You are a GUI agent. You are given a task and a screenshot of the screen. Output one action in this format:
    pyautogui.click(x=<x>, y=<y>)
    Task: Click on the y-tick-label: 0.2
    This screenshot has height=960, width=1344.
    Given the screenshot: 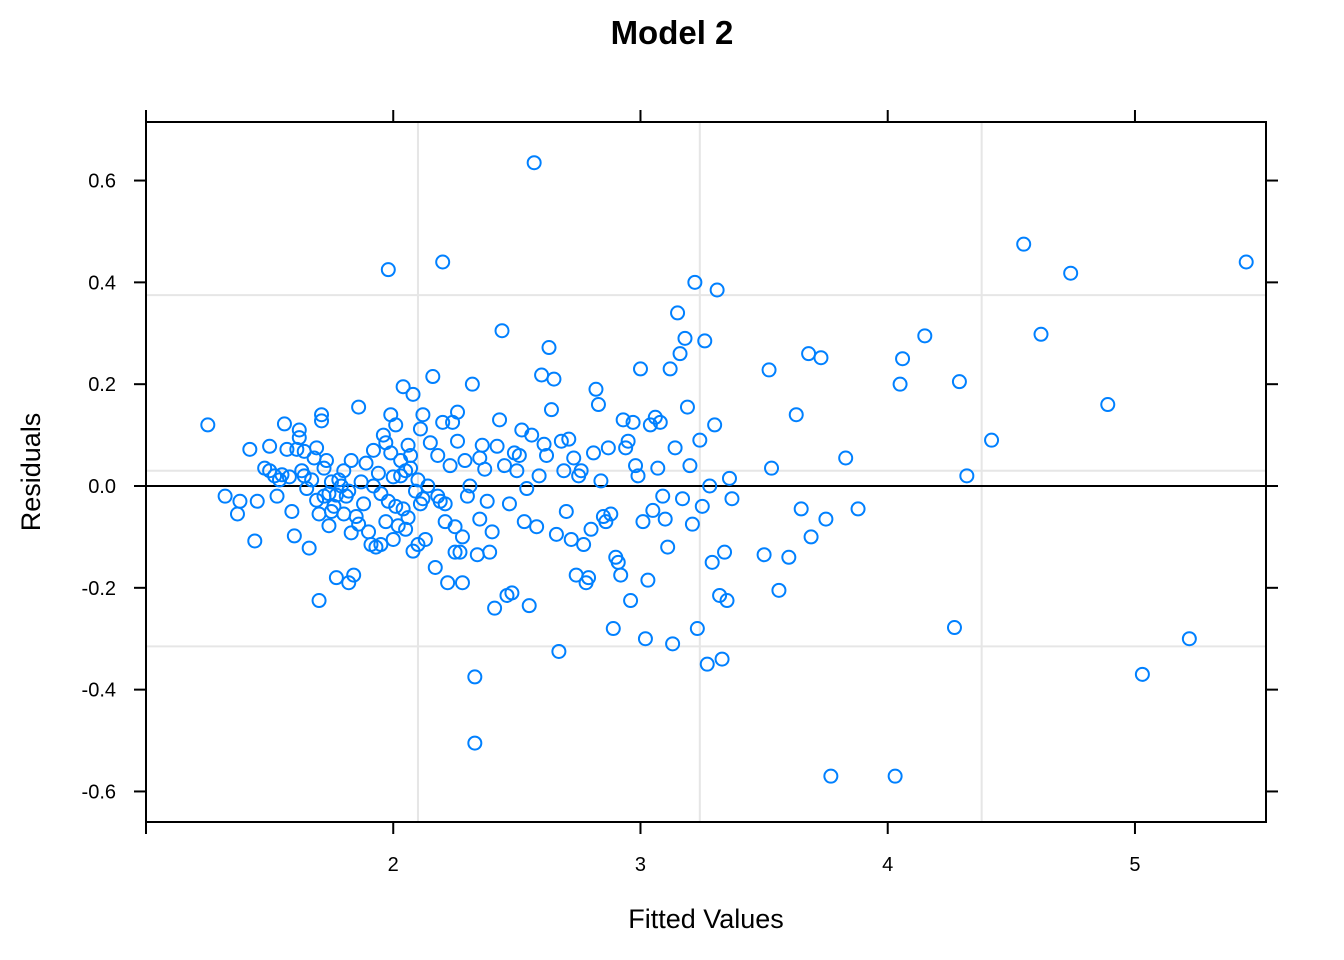 What is the action you would take?
    pyautogui.click(x=102, y=385)
    